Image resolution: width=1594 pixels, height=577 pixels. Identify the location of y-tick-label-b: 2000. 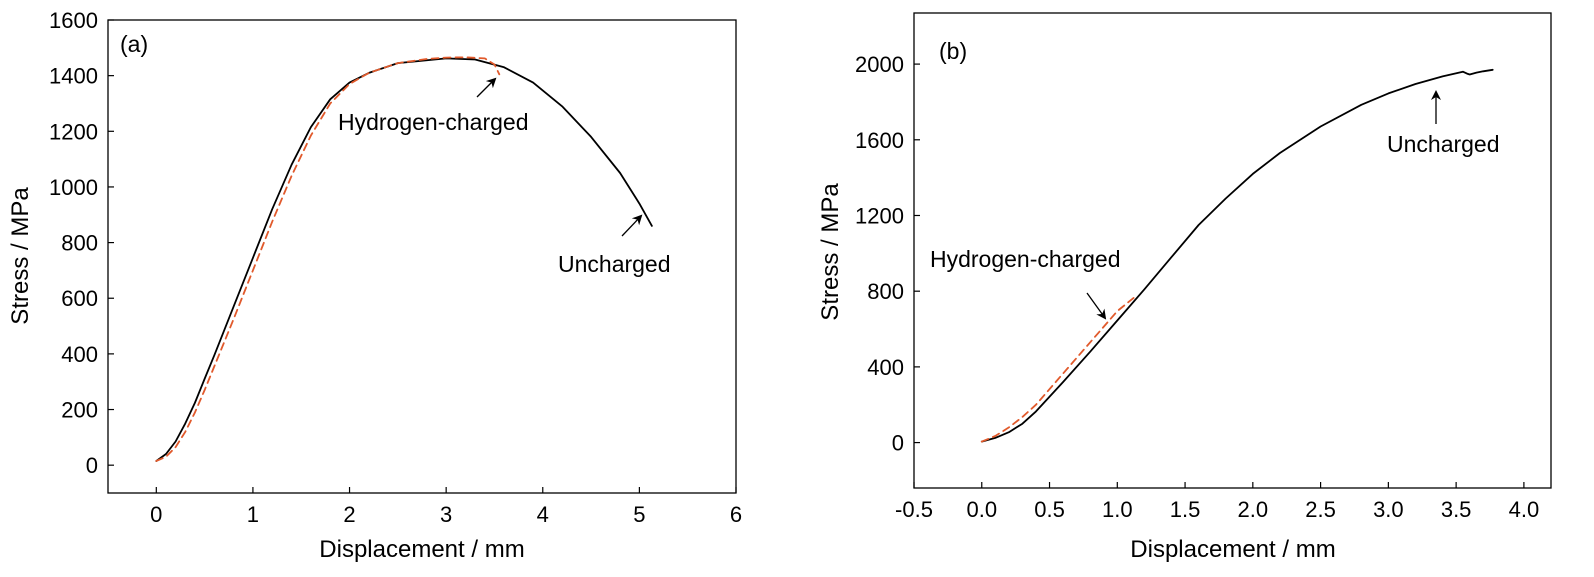
(879, 64).